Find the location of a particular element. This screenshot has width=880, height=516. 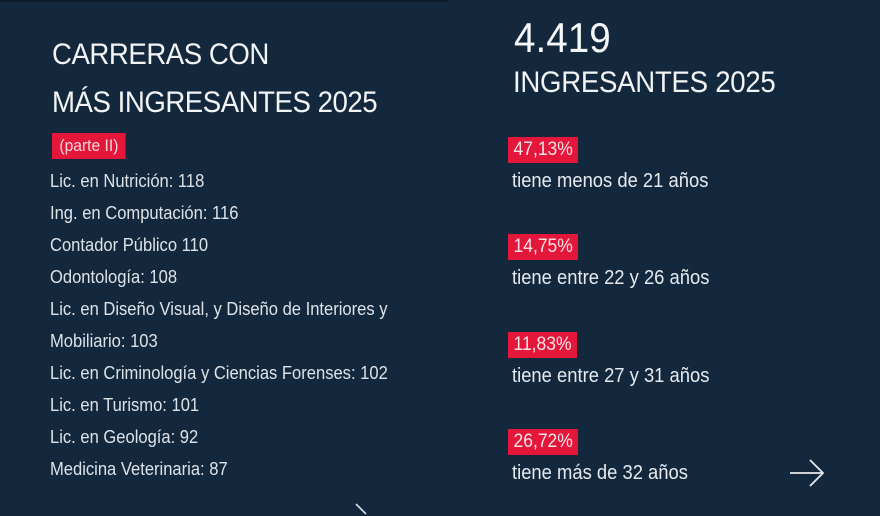

stat-description: tiene más de 32 años is located at coordinates (600, 473).